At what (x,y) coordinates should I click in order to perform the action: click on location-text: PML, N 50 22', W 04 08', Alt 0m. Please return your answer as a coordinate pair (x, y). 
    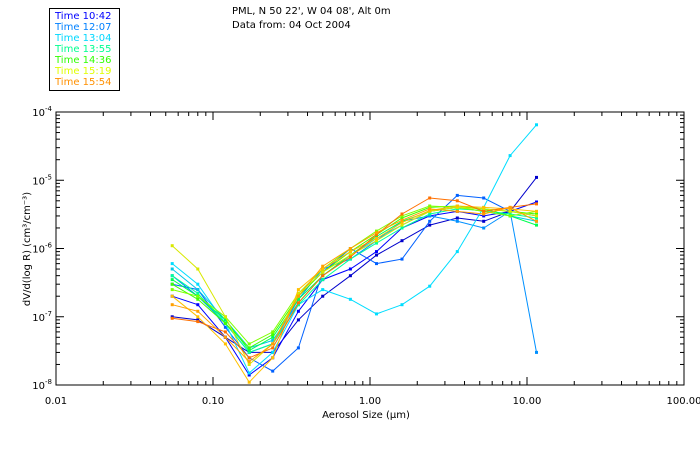
    Looking at the image, I should click on (311, 11).